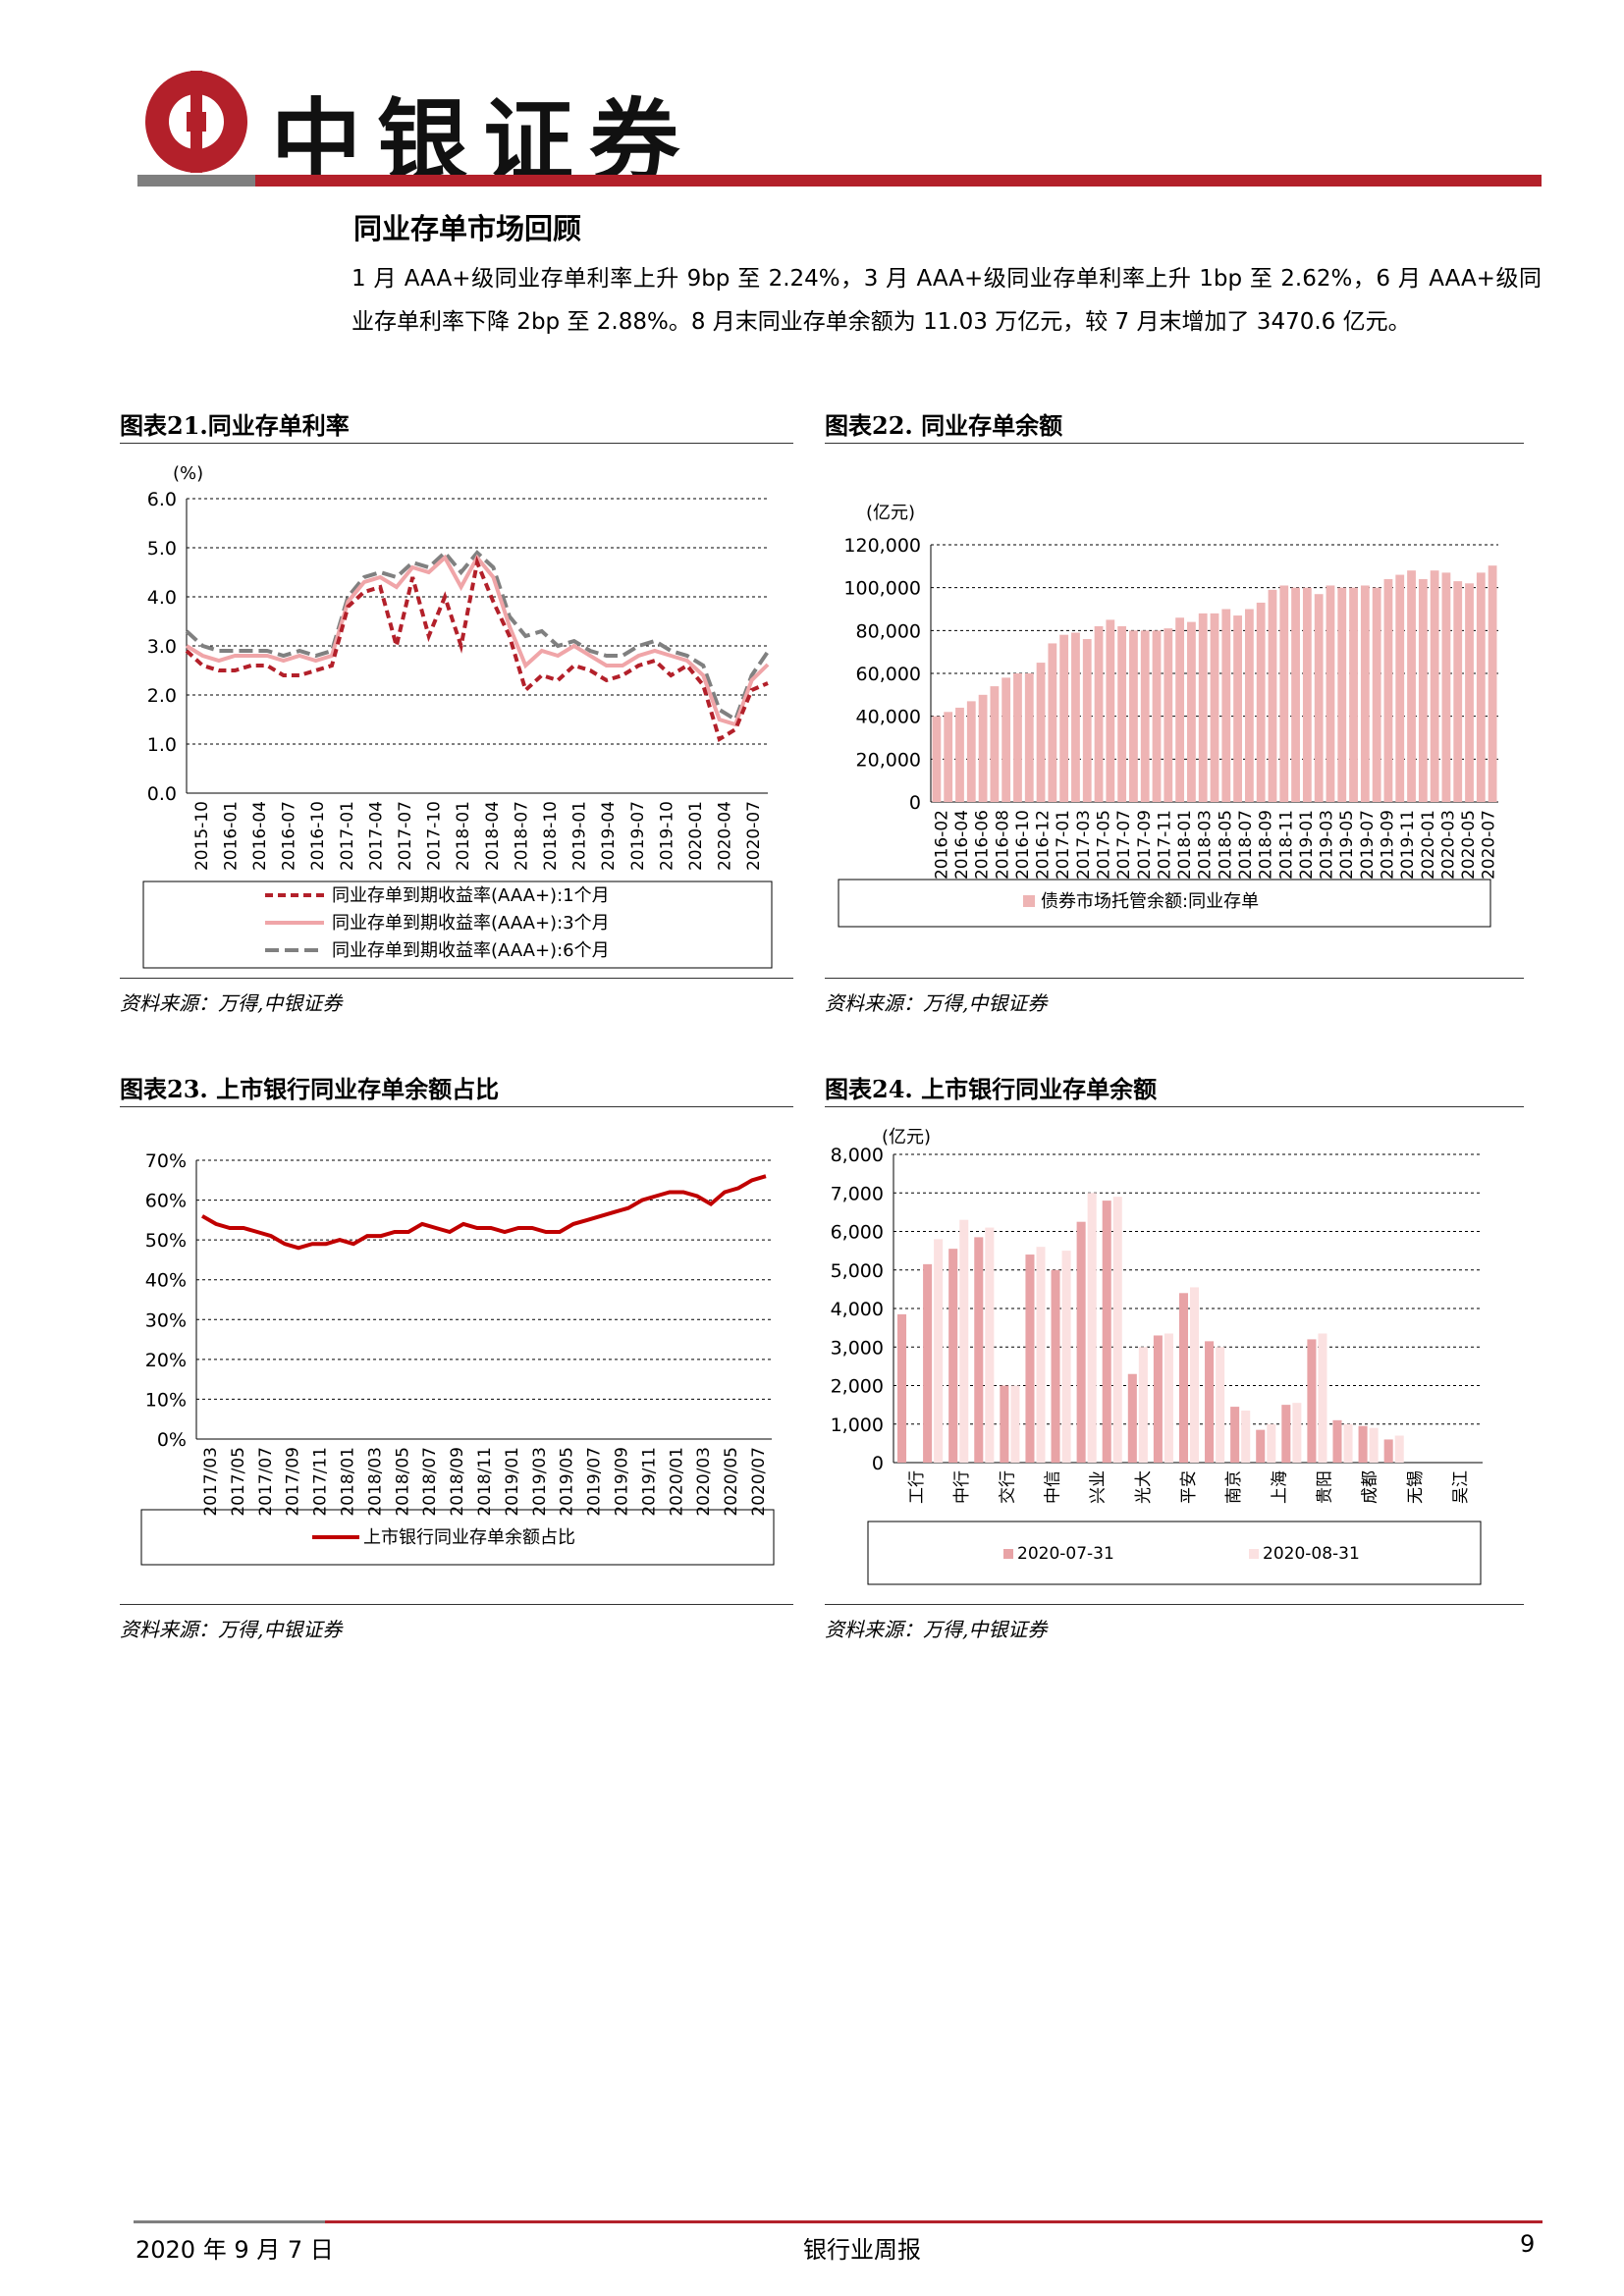 The width and height of the screenshot is (1624, 2296). What do you see at coordinates (493, 836) in the screenshot?
I see `x-tick-label: 2018-04` at bounding box center [493, 836].